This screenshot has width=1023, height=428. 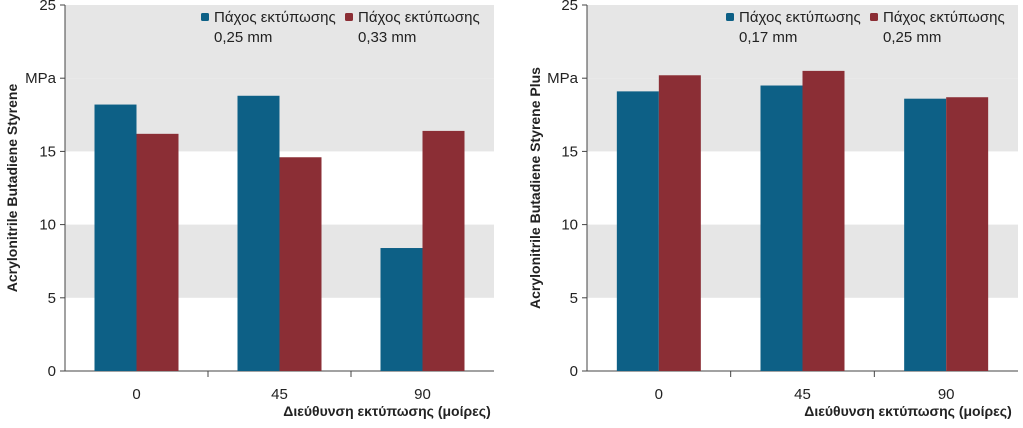 What do you see at coordinates (768, 37) in the screenshot?
I see `legend-sublabel-series-1: 0,17 mm` at bounding box center [768, 37].